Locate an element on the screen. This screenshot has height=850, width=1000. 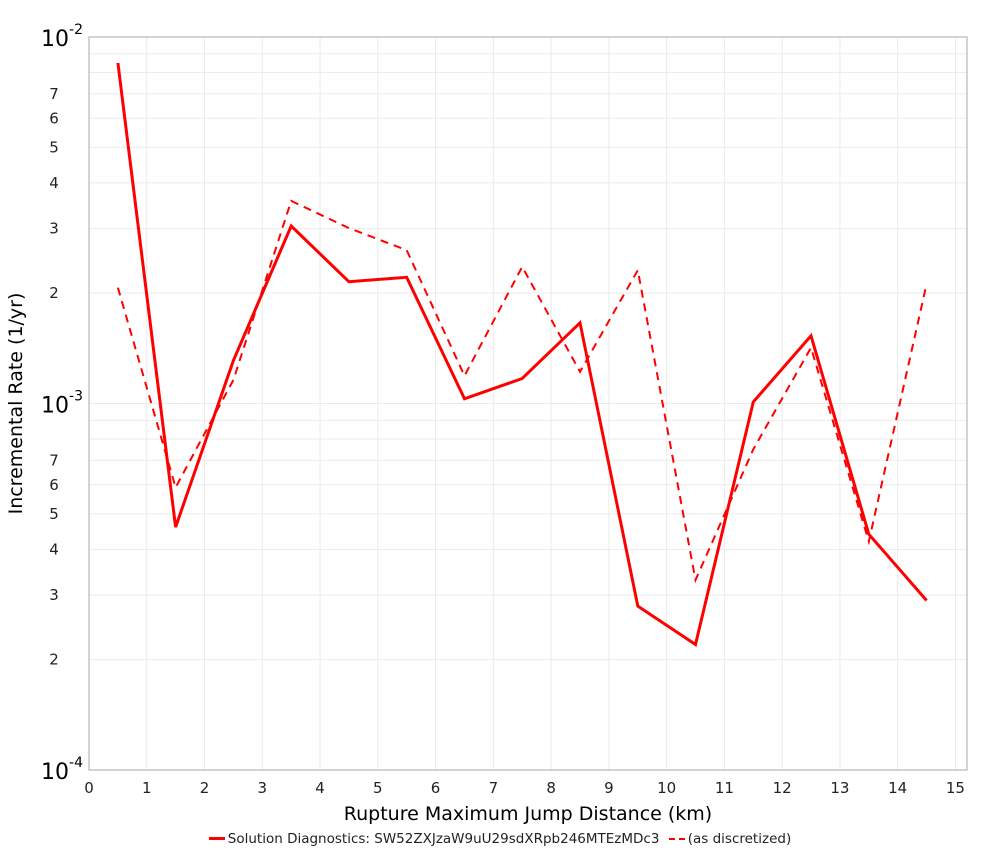
x-tick-label: 9 is located at coordinates (609, 788).